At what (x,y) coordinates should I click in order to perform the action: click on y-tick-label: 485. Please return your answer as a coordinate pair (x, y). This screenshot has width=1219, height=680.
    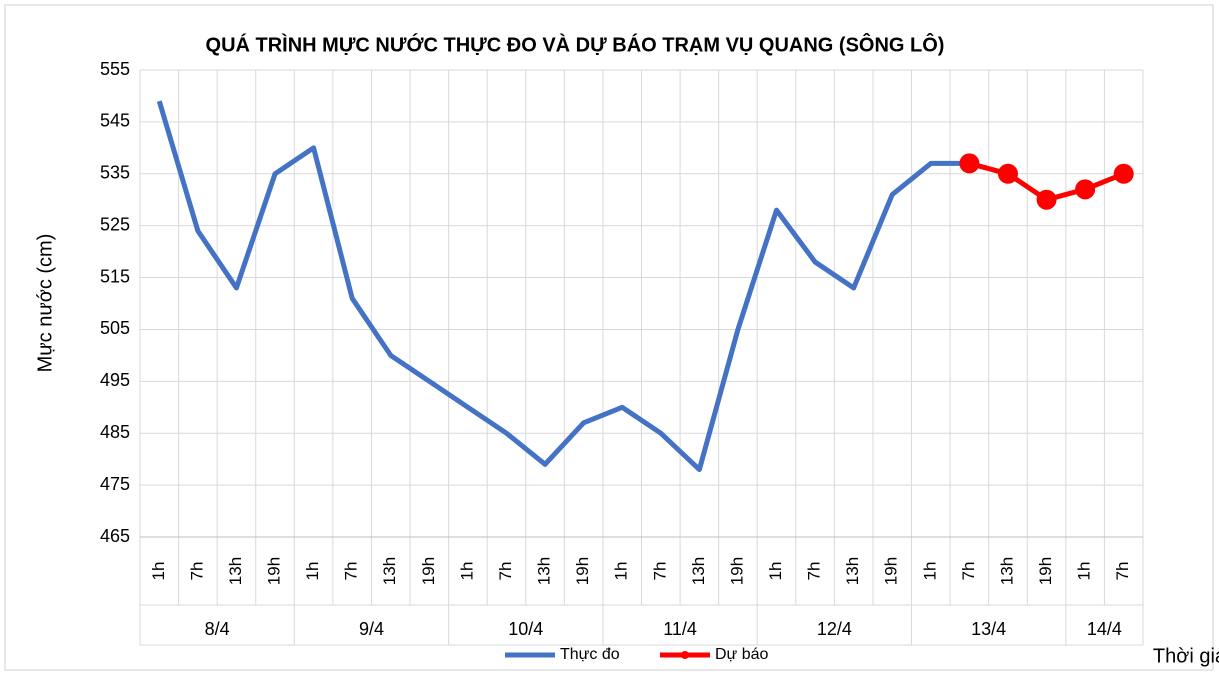
    Looking at the image, I should click on (115, 432).